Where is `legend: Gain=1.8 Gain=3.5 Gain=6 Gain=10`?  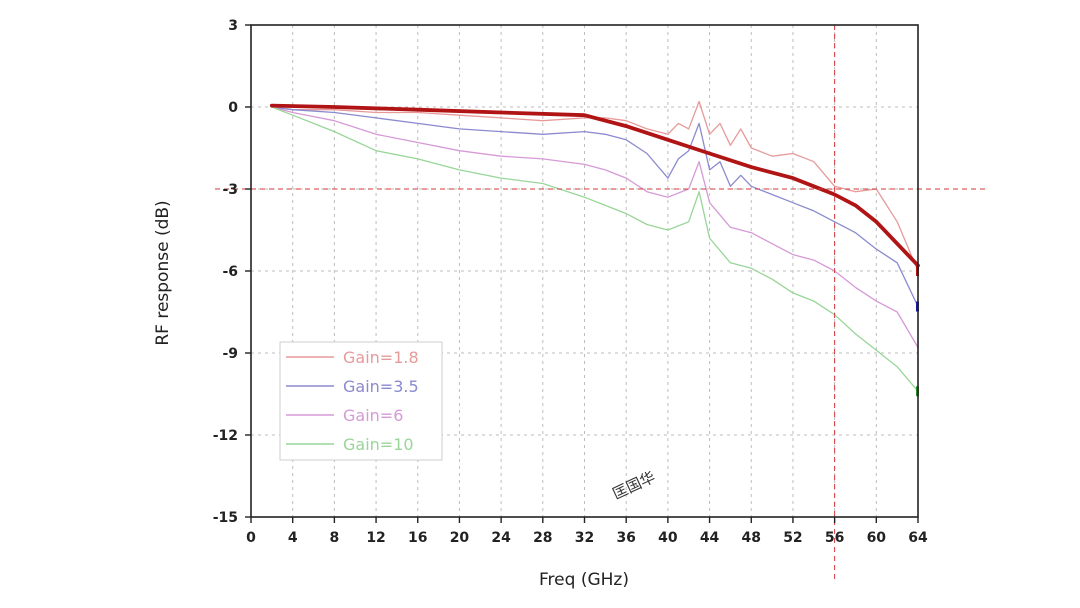
legend: Gain=1.8 Gain=3.5 Gain=6 Gain=10 is located at coordinates (361, 401).